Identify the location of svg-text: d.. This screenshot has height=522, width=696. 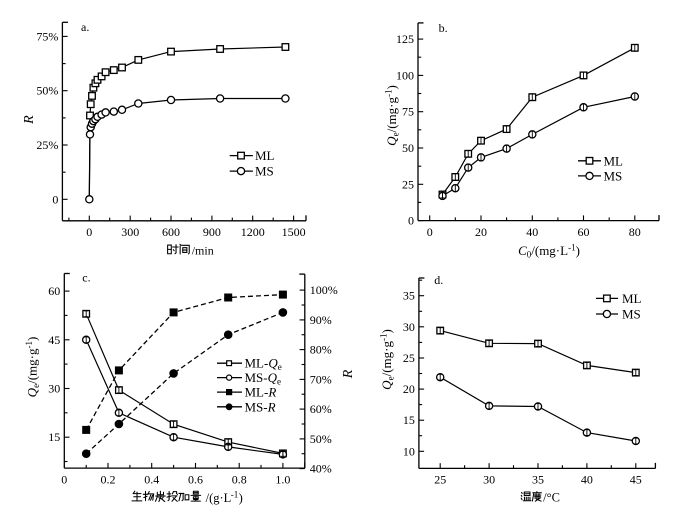
(438, 280).